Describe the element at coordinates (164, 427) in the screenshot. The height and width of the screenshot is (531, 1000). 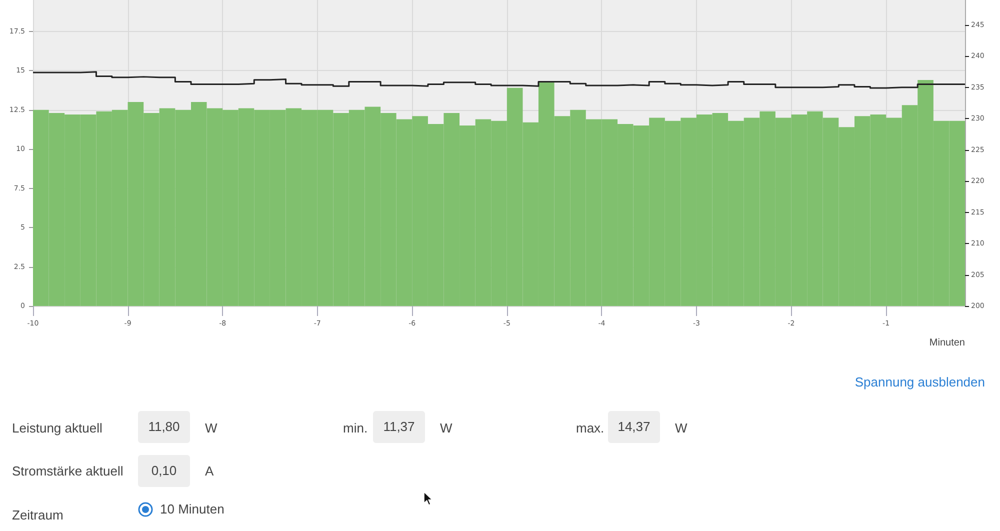
I see `text: 11,80` at that location.